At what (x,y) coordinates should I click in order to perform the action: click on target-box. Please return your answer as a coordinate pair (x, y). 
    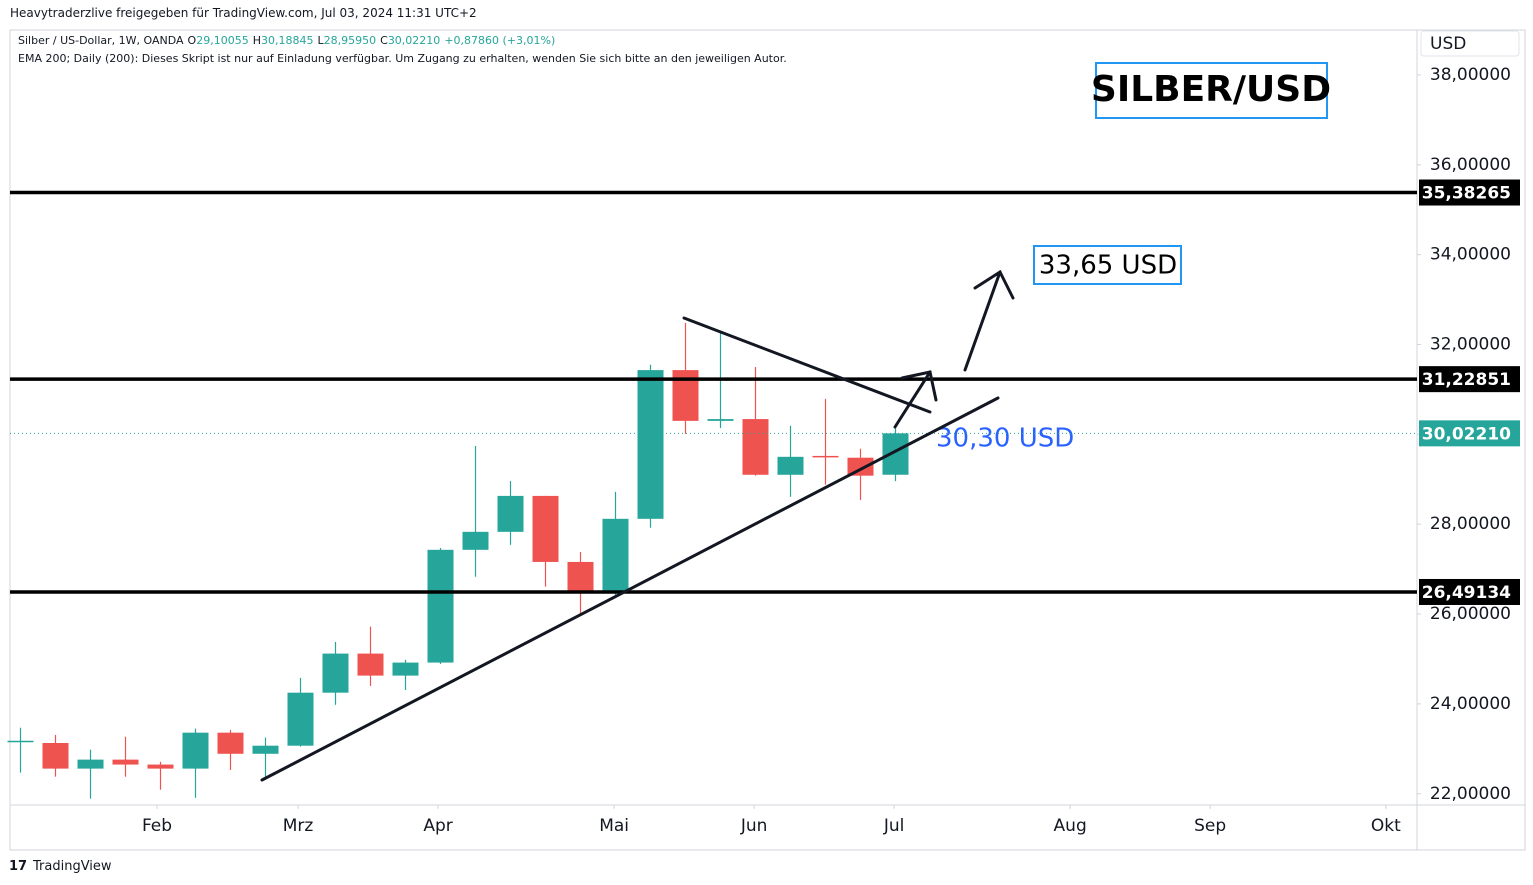
    Looking at the image, I should click on (1107, 265).